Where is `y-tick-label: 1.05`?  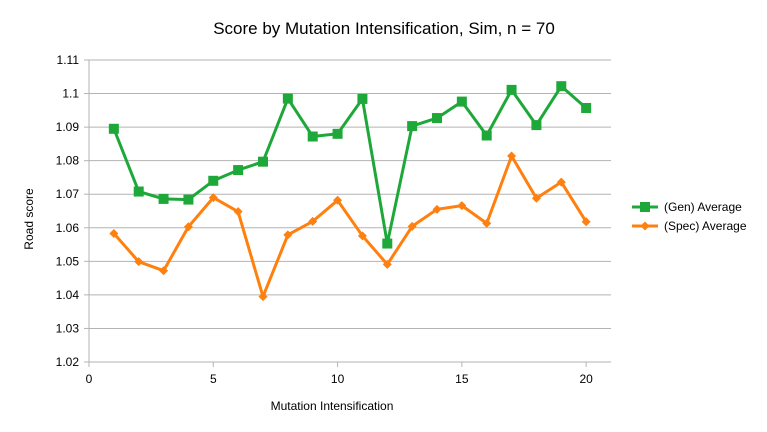 y-tick-label: 1.05 is located at coordinates (68, 261).